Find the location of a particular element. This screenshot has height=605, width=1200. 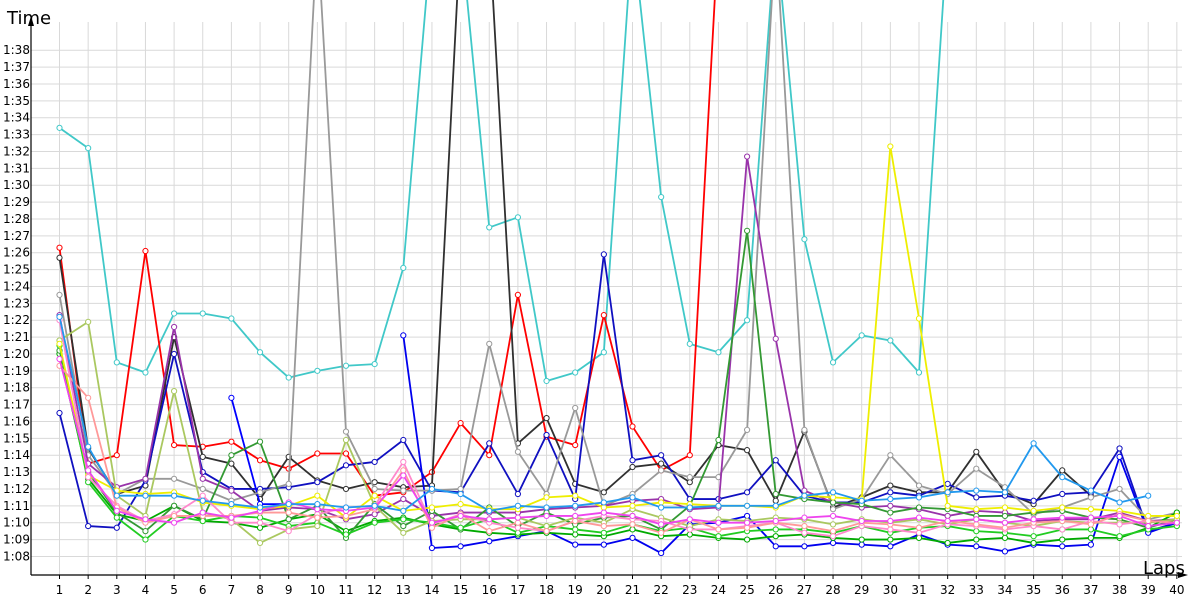

x-tick-label: 14 is located at coordinates (431, 590).